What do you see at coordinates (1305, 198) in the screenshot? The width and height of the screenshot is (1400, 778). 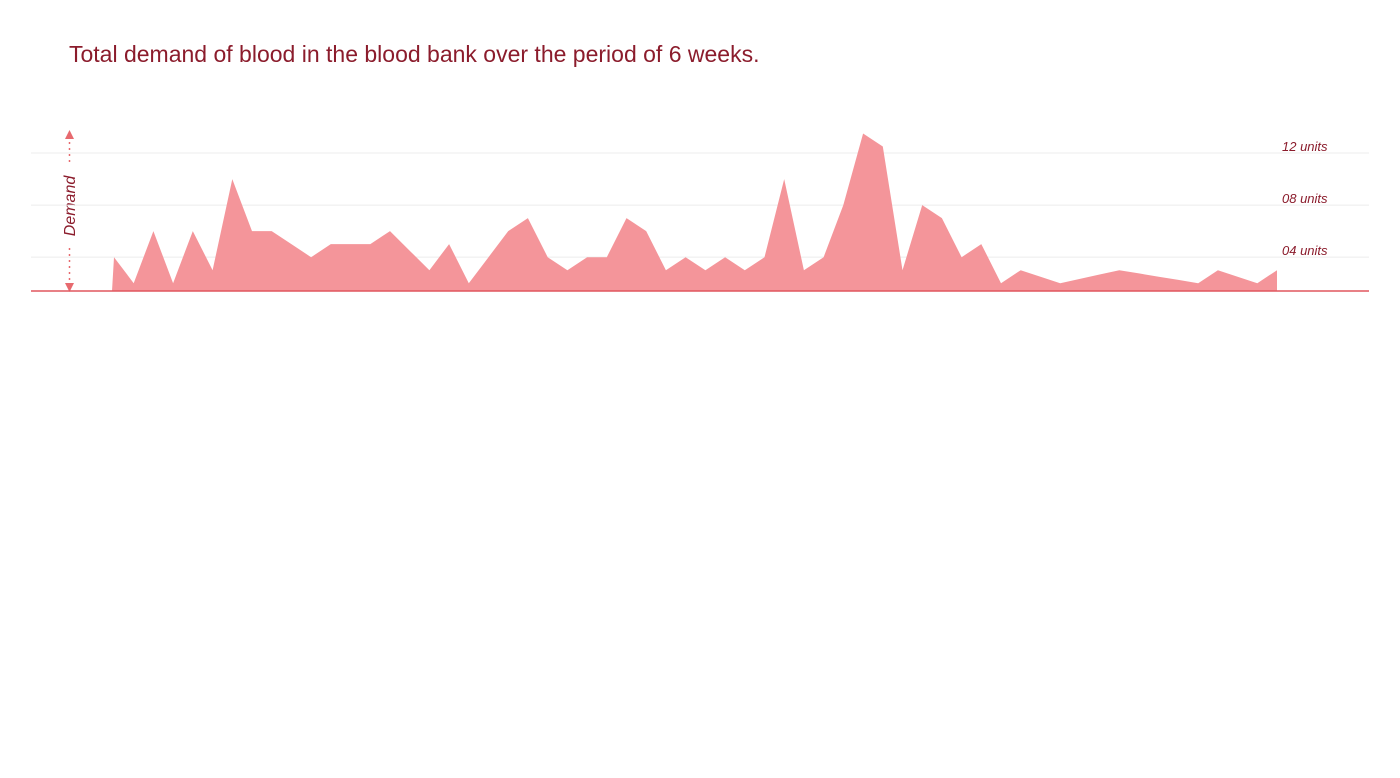 I see `y-tick-label: 08 units` at bounding box center [1305, 198].